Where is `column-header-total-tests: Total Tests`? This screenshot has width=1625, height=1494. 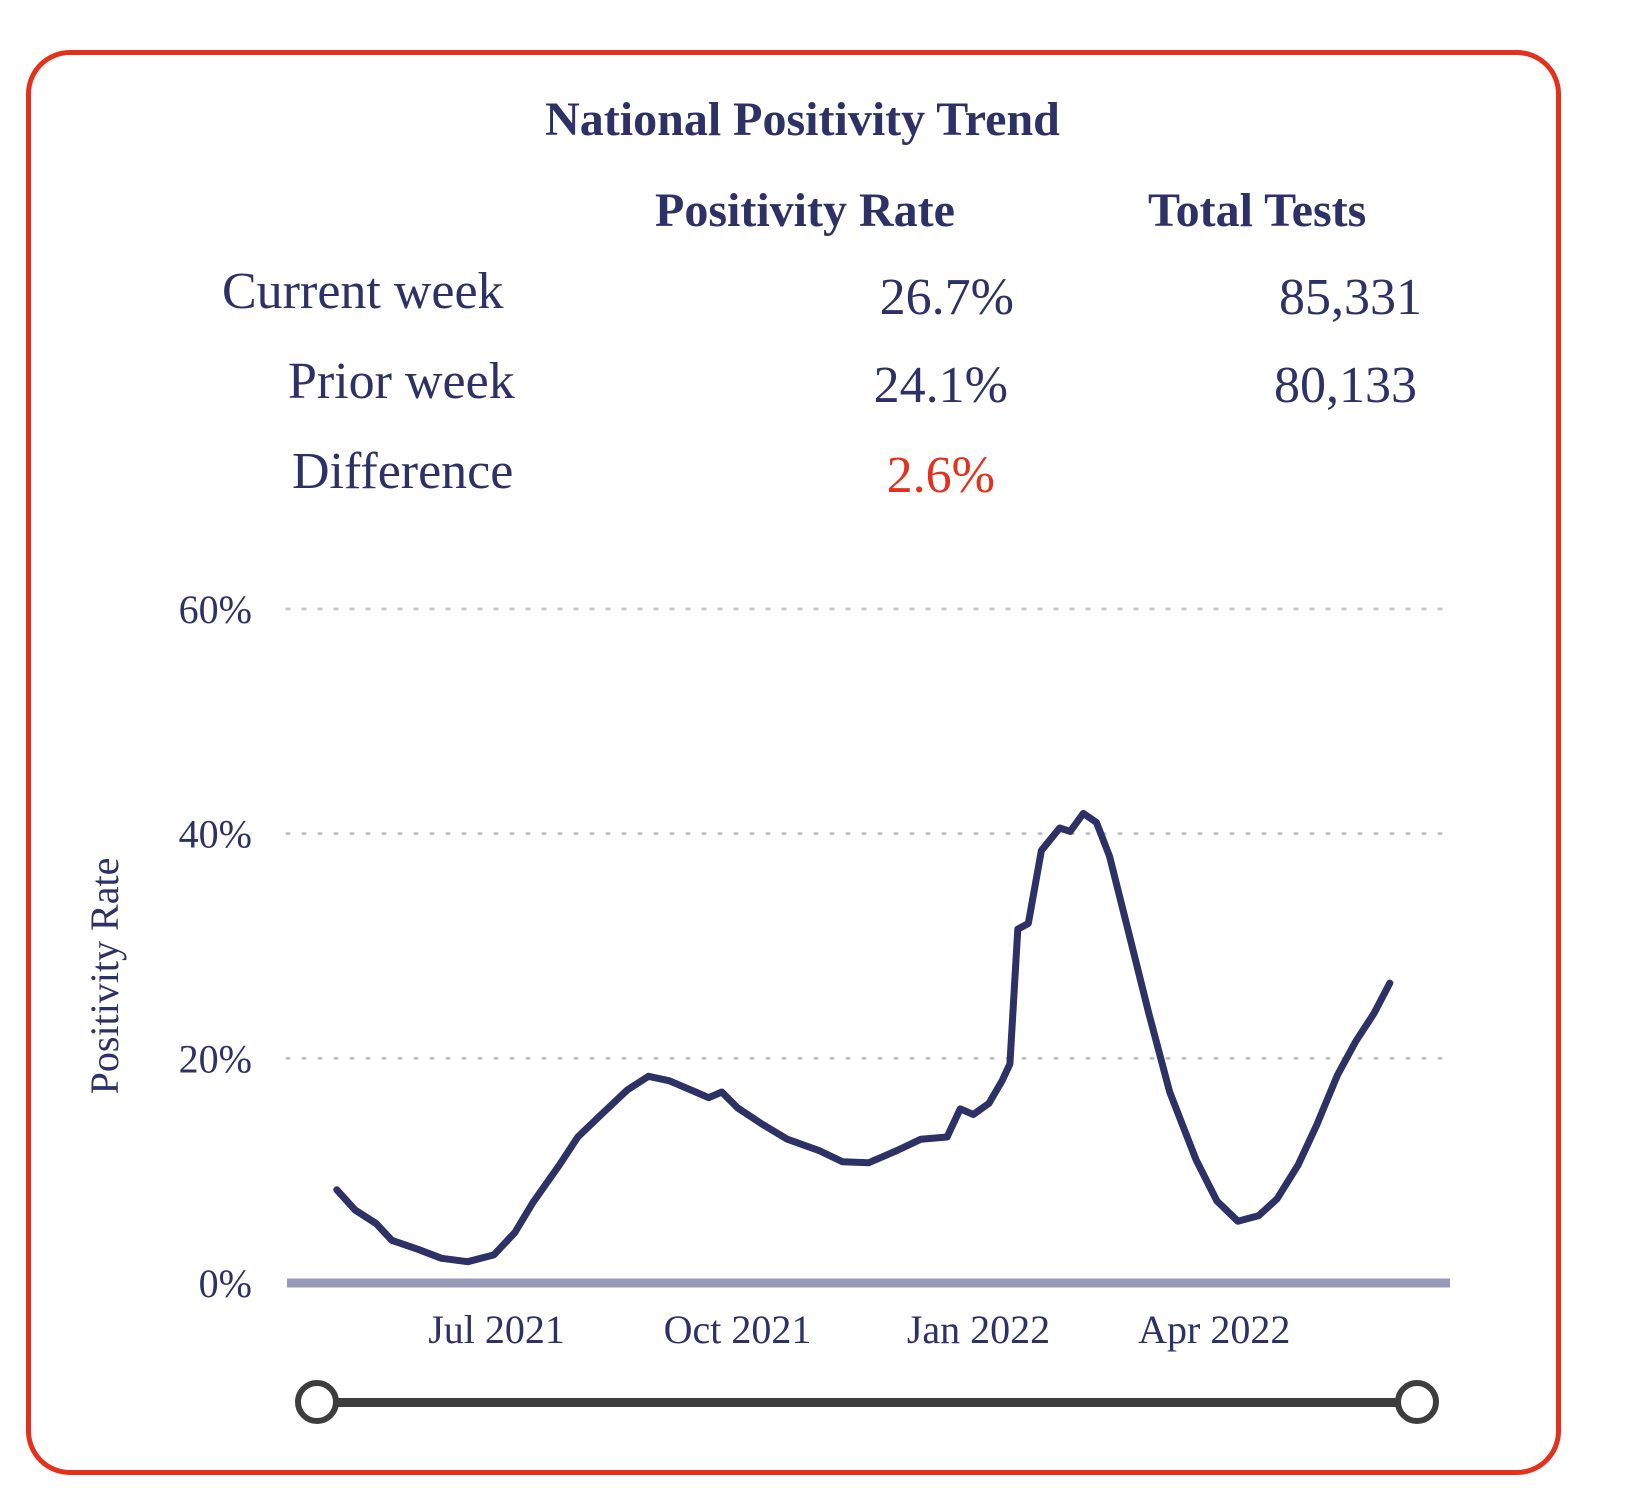
column-header-total-tests: Total Tests is located at coordinates (1257, 210).